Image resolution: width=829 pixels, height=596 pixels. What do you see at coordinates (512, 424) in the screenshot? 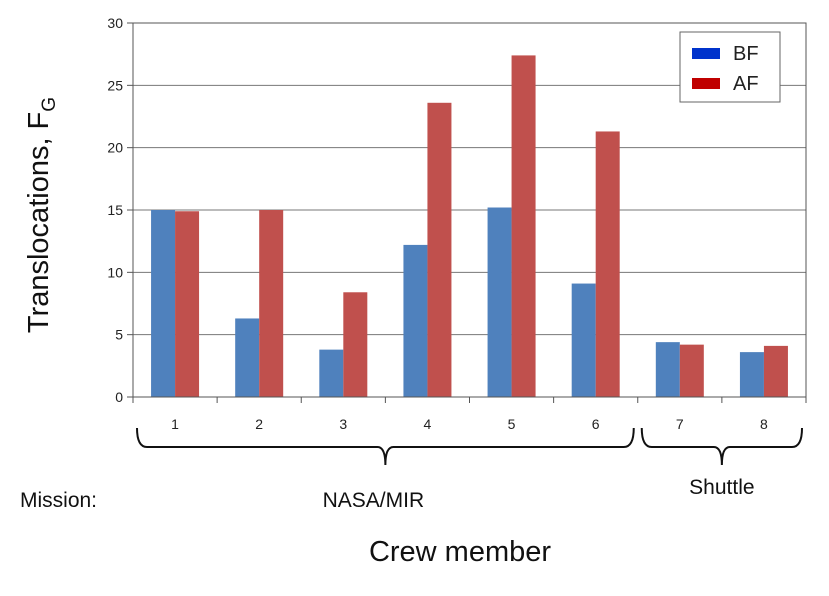
I see `x-tick-label: 5` at bounding box center [512, 424].